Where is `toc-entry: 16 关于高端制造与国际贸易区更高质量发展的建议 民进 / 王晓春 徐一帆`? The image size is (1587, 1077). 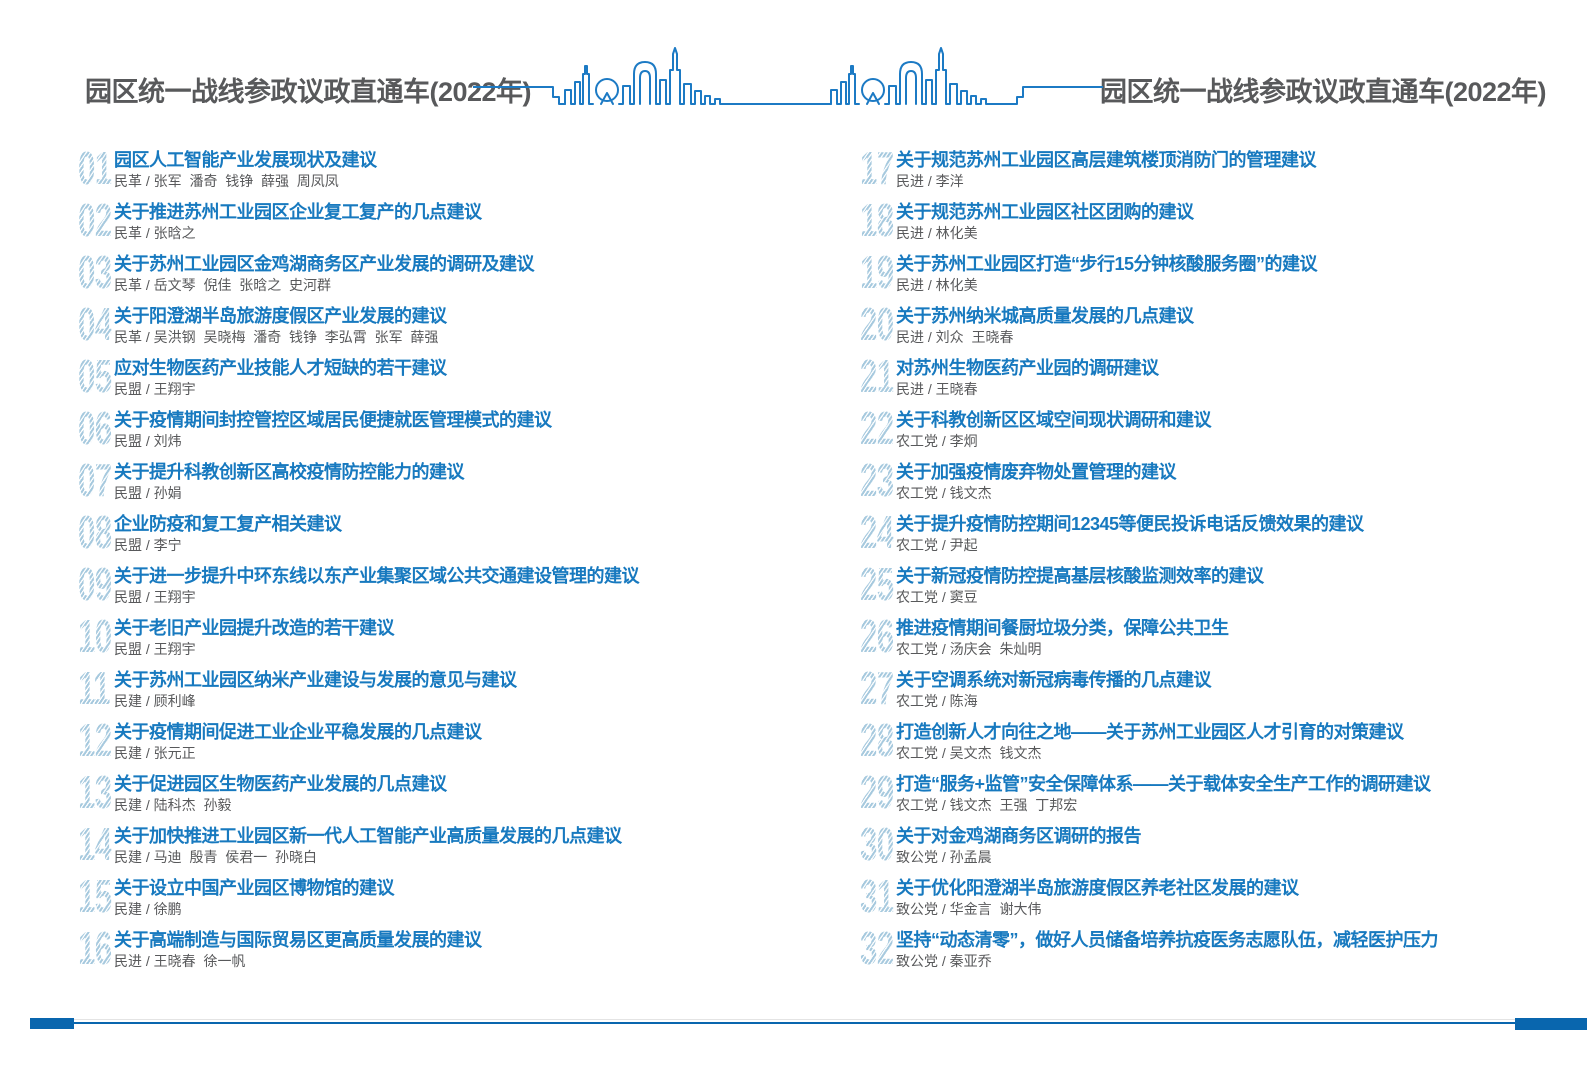 toc-entry: 16 关于高端制造与国际贸易区更高质量发展的建议 民进 / 王晓春 徐一帆 is located at coordinates (450, 952).